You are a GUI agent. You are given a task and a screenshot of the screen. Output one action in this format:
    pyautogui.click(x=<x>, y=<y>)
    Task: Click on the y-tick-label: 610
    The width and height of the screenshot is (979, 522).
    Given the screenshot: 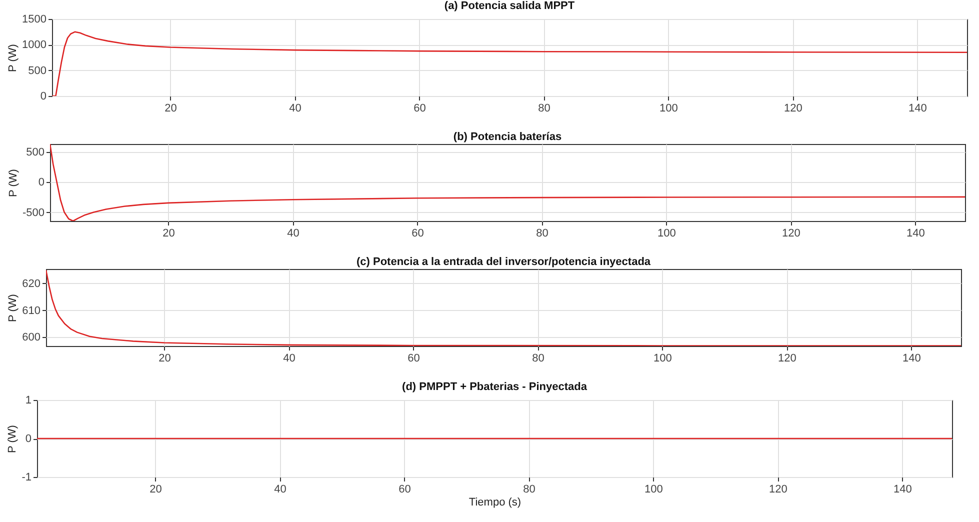 What is the action you would take?
    pyautogui.click(x=31, y=310)
    